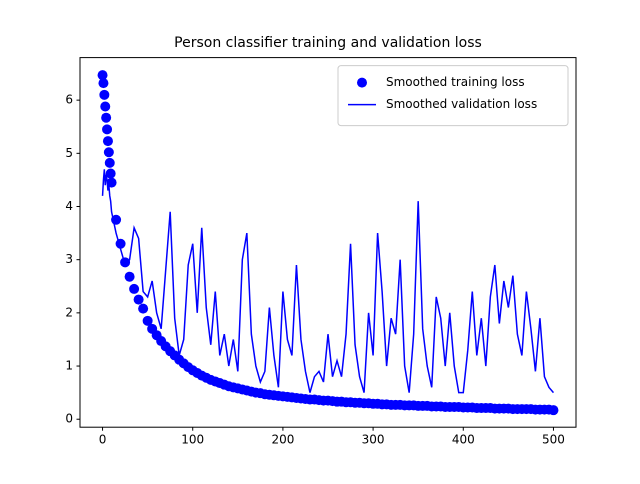 The height and width of the screenshot is (484, 640). What do you see at coordinates (553, 440) in the screenshot?
I see `x-tick-label: 500` at bounding box center [553, 440].